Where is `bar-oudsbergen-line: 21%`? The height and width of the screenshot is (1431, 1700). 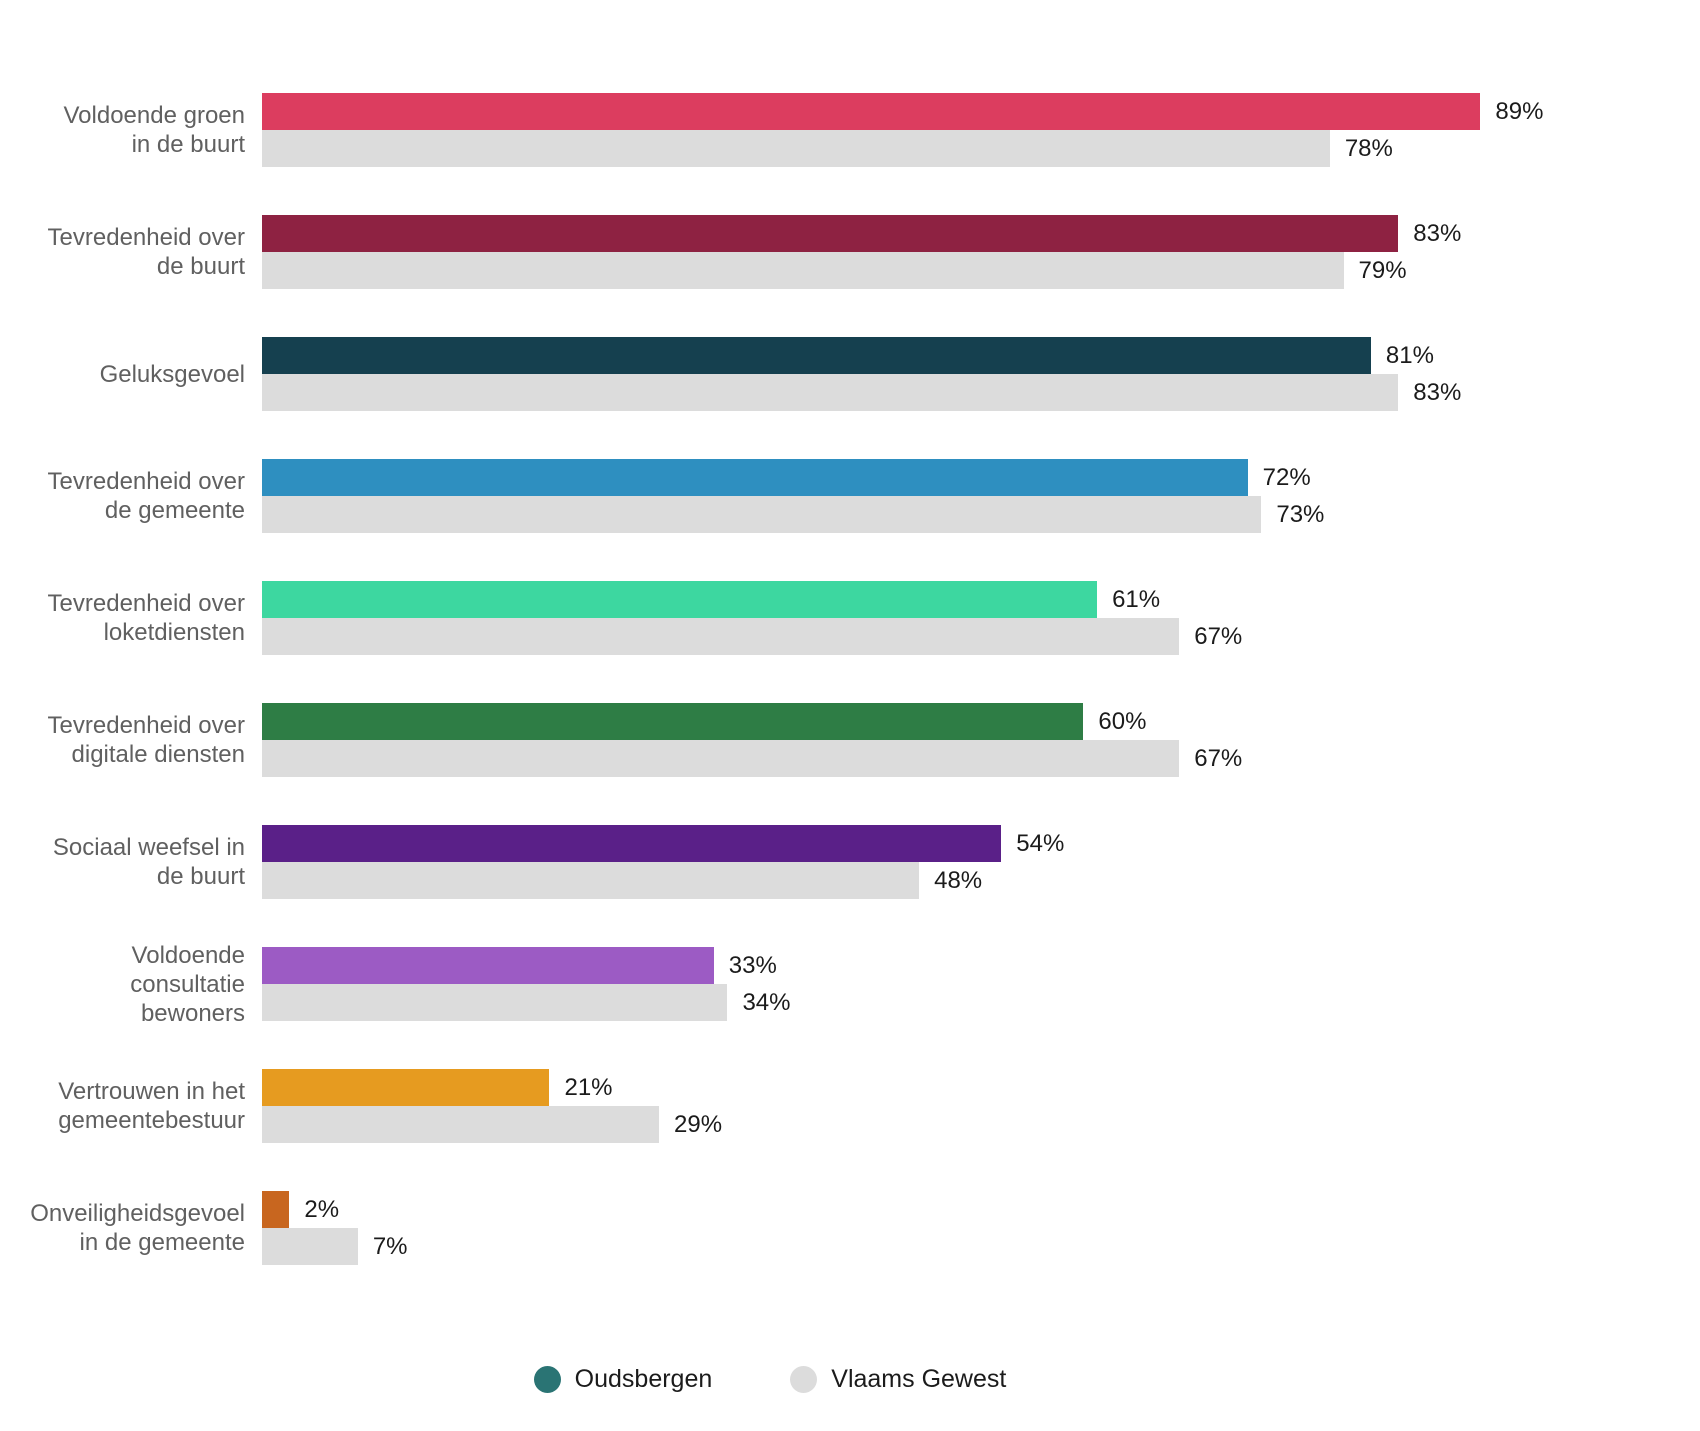 bar-oudsbergen-line: 21% is located at coordinates (946, 1087).